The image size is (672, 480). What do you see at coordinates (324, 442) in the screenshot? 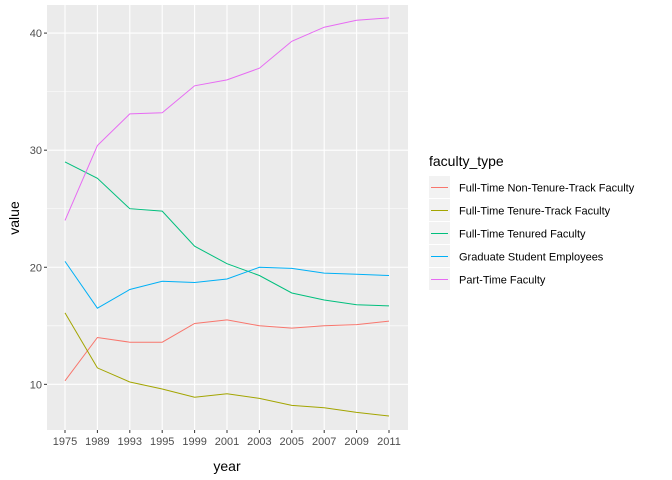
I see `x-tick-label: 2007` at bounding box center [324, 442].